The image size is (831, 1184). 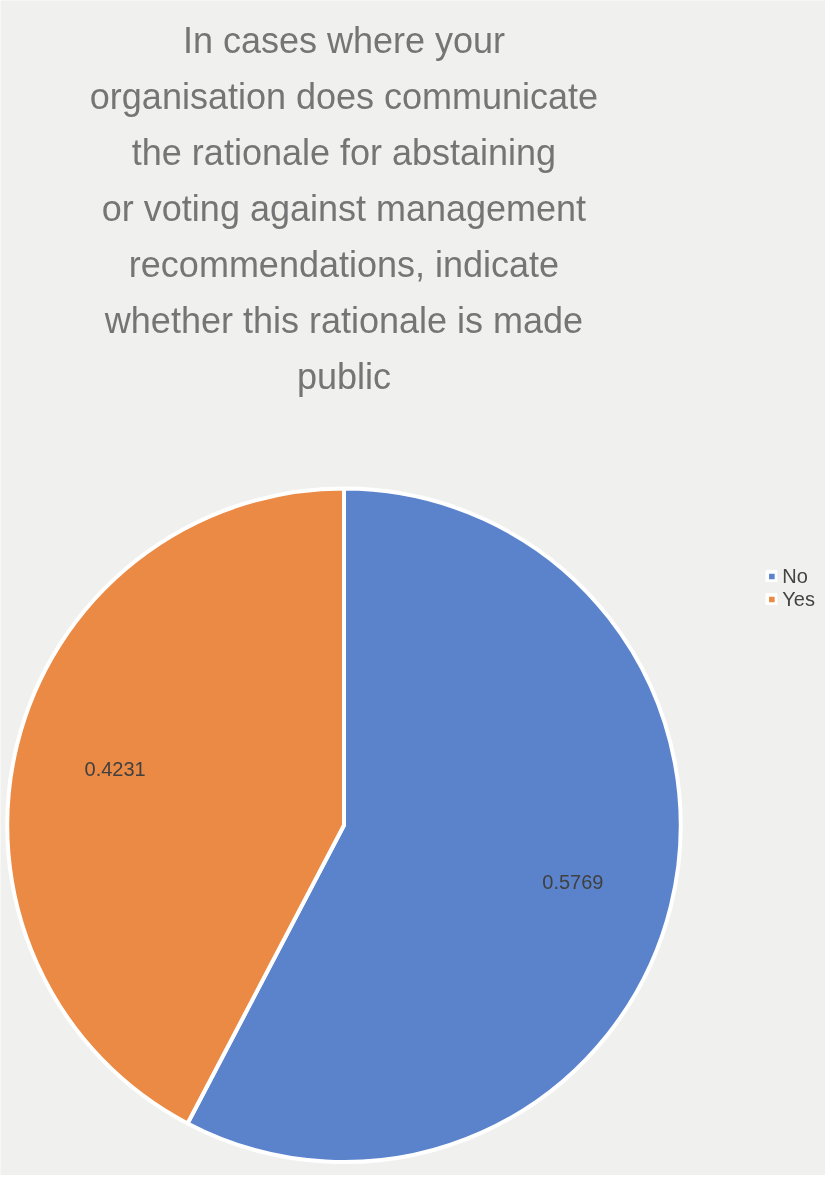 I want to click on legend-label: No, so click(x=795, y=576).